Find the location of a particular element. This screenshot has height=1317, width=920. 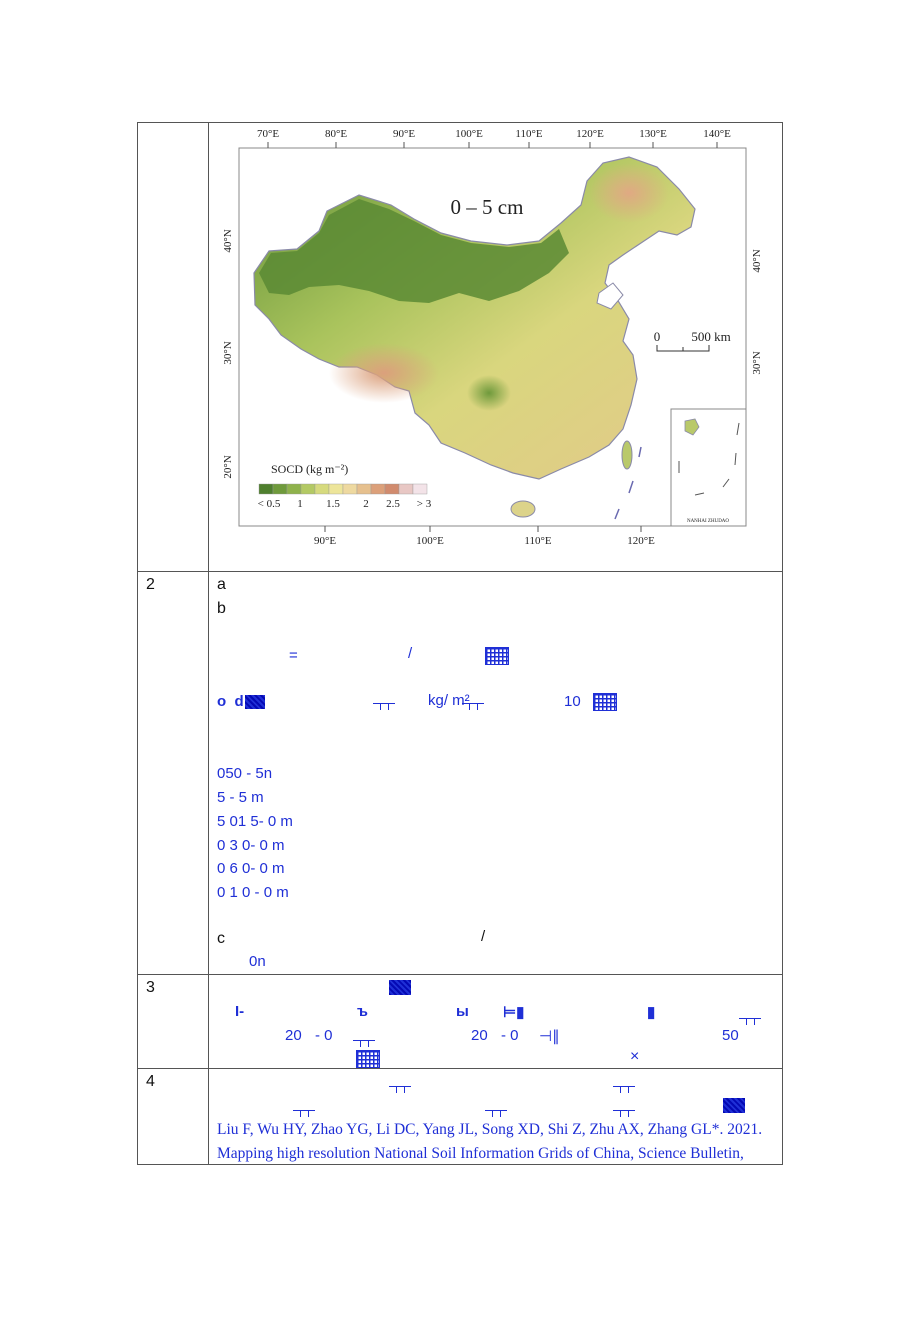

hainan-island is located at coordinates (523, 509).